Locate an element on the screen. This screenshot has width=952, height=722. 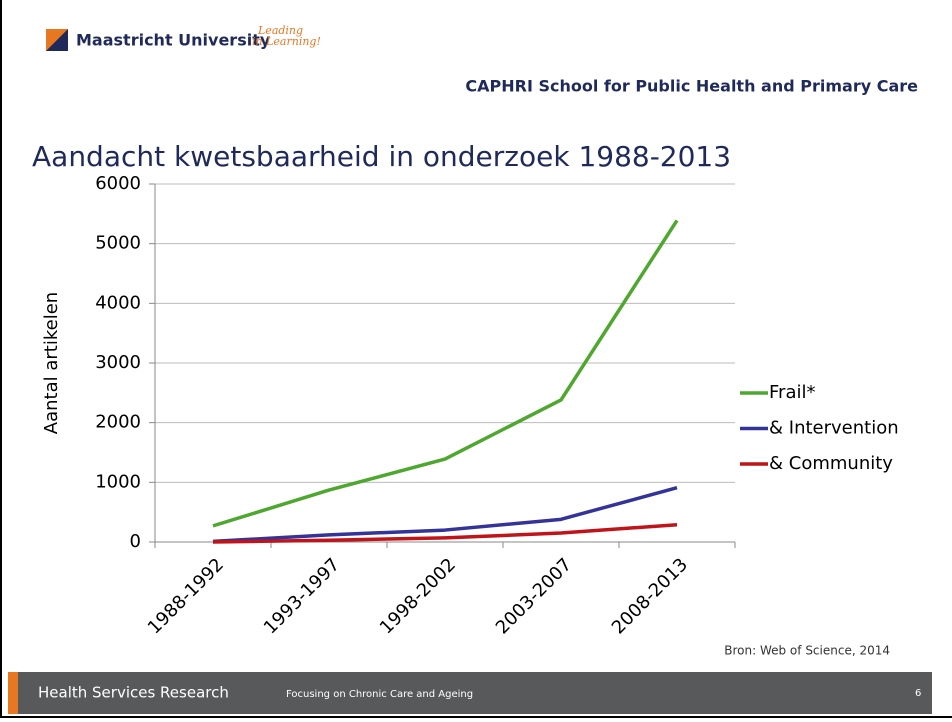
logo is located at coordinates (57, 40).